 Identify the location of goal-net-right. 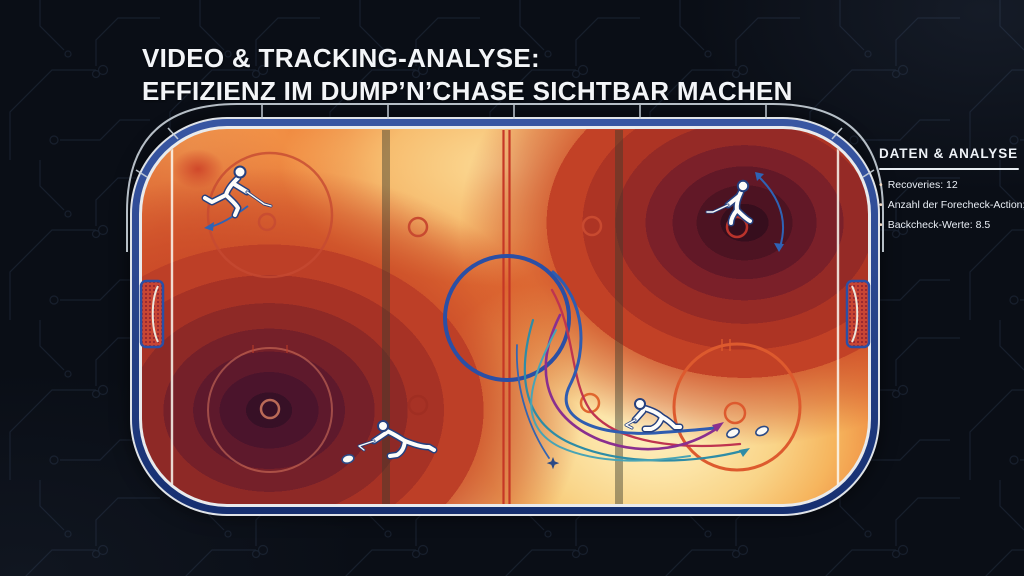
(858, 314).